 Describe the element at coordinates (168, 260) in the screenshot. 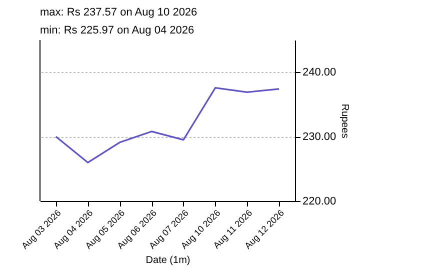

I see `x-axis-title: Date (1m)` at that location.